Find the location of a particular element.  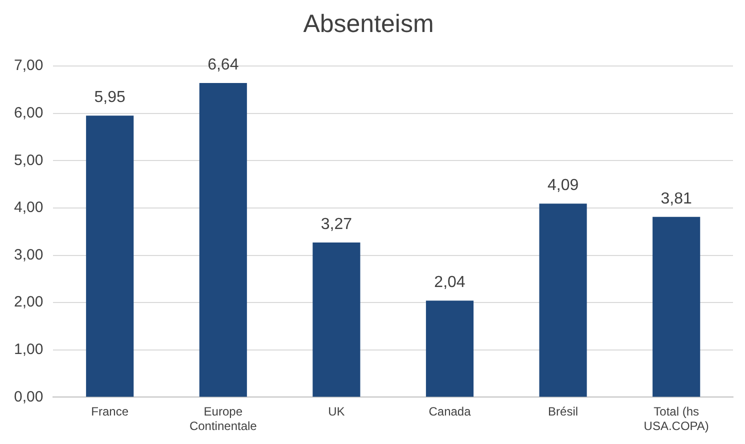

y-tick-label: 5,00 is located at coordinates (29, 160).